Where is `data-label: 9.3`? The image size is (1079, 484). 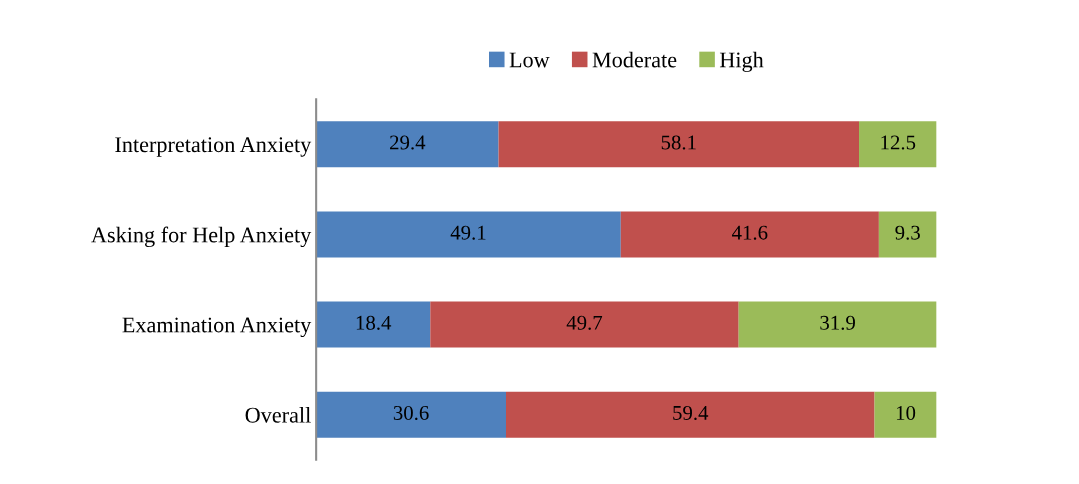
data-label: 9.3 is located at coordinates (907, 232).